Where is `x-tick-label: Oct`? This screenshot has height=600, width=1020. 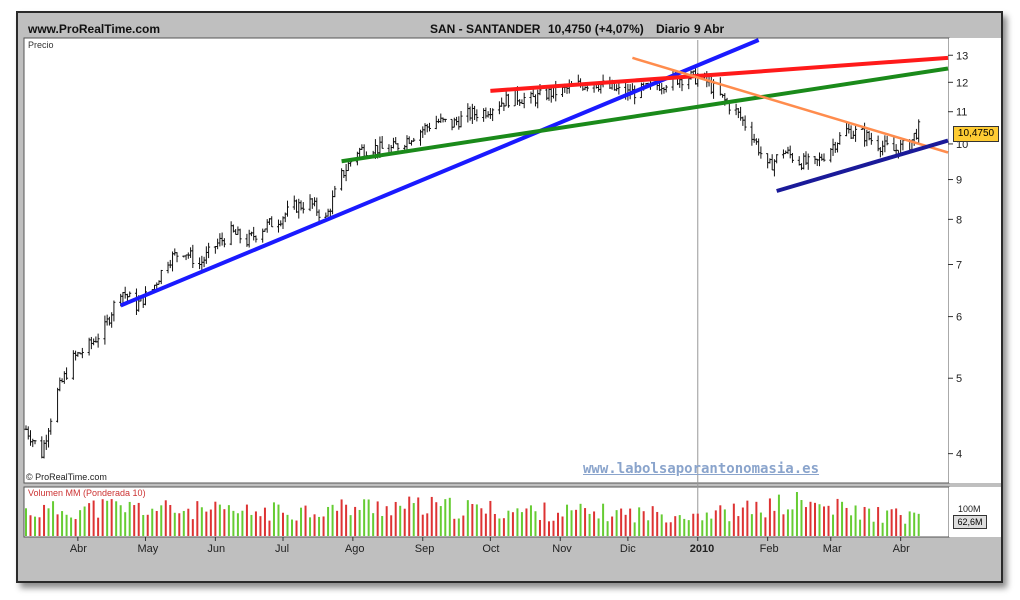 x-tick-label: Oct is located at coordinates (490, 549).